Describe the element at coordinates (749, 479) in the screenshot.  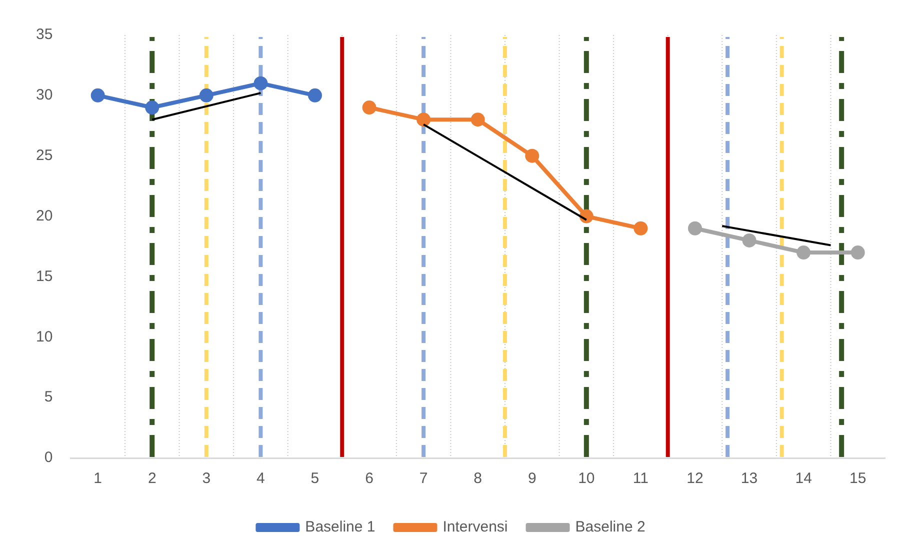
I see `x-tick-label: 13` at that location.